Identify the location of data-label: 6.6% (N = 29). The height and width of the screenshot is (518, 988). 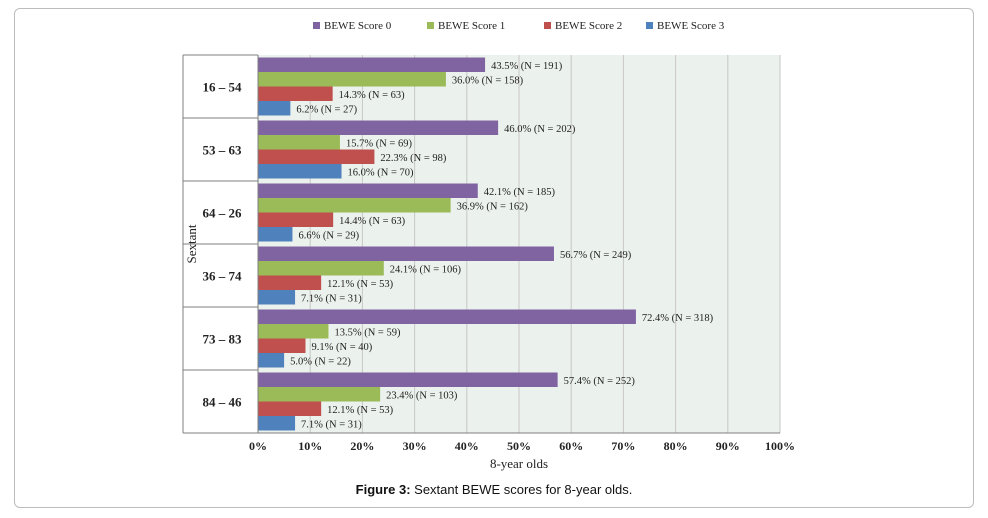
(328, 235).